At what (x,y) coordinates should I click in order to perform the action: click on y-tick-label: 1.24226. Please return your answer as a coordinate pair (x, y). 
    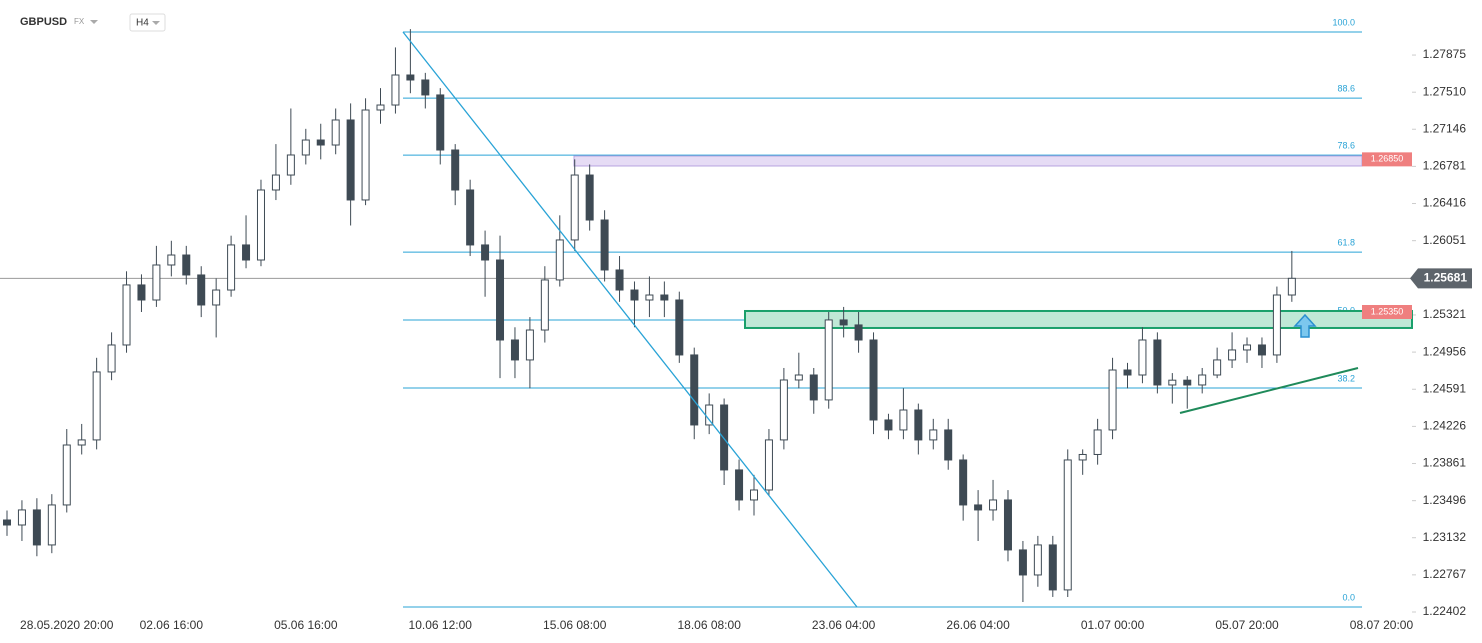
    Looking at the image, I should click on (1445, 426).